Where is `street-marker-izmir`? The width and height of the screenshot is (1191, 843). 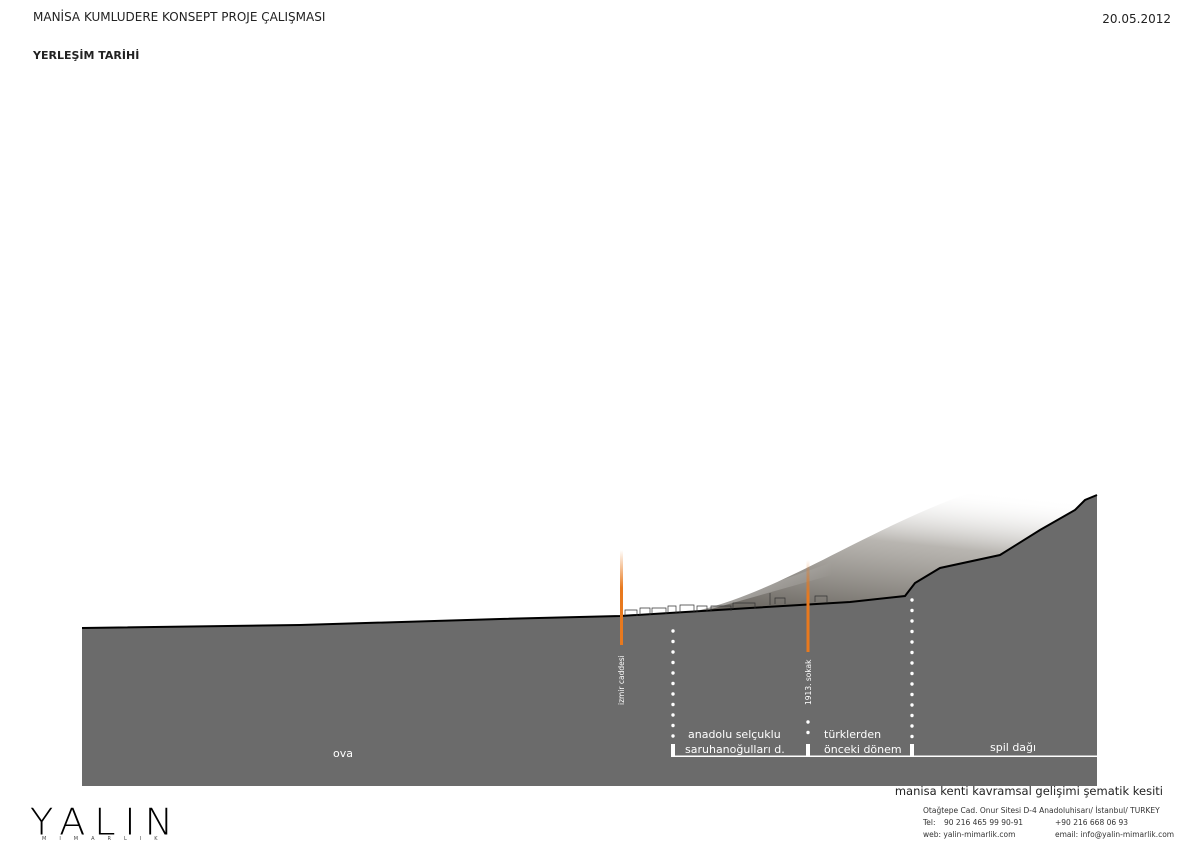
street-marker-izmir is located at coordinates (621, 597).